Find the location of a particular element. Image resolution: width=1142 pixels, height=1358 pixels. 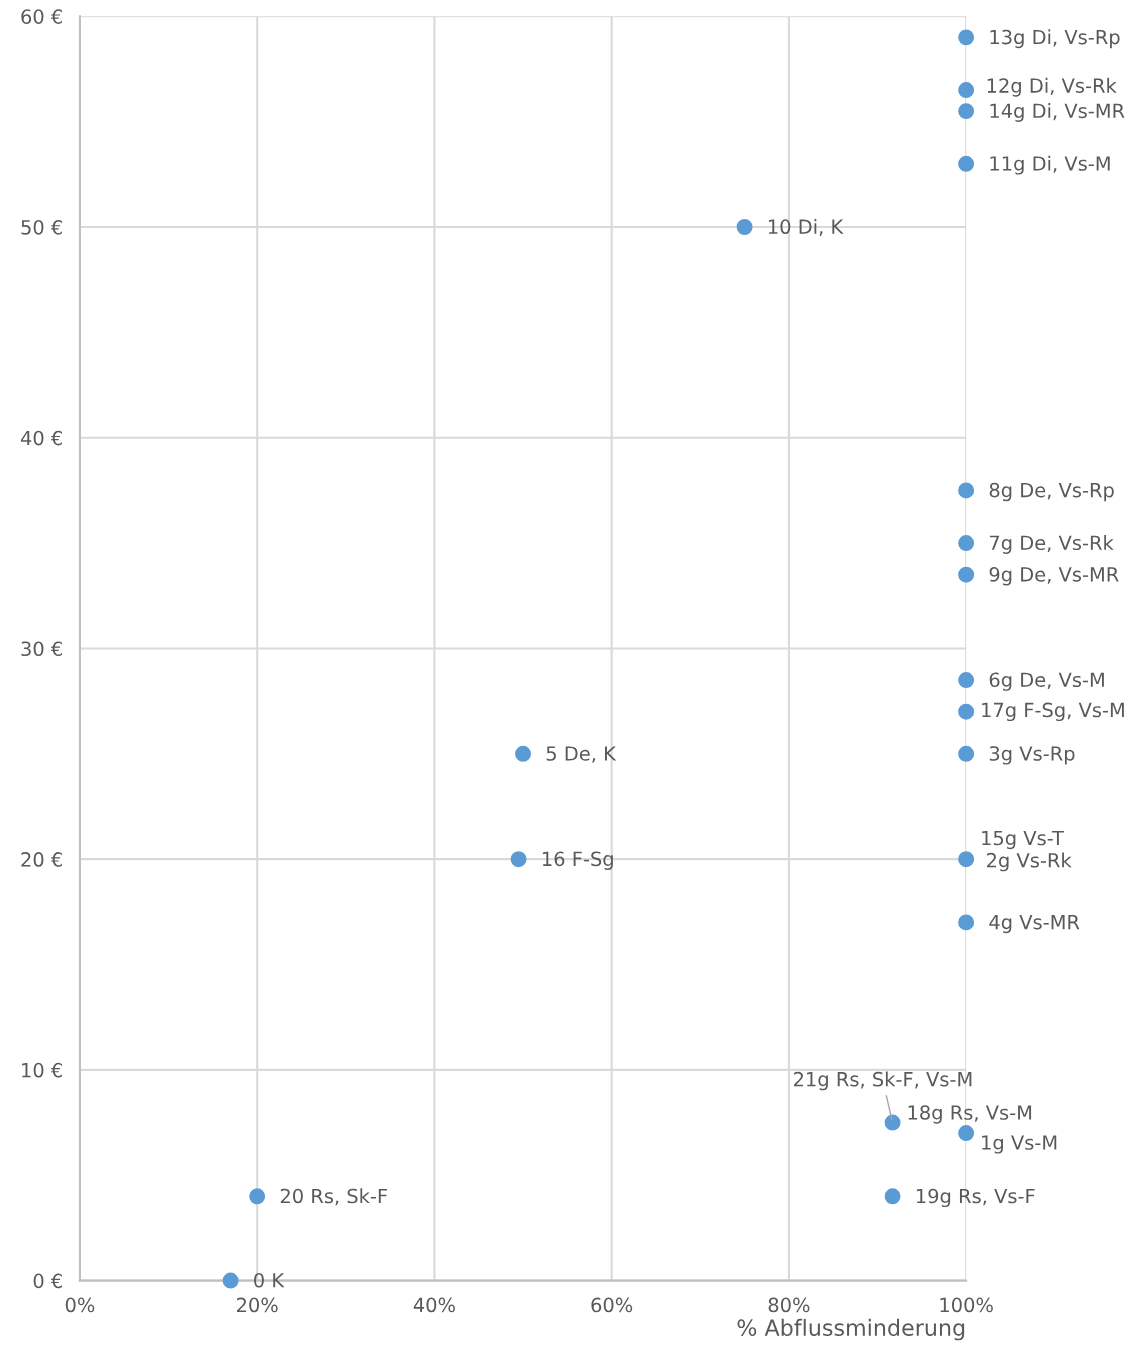

x-axis-title: % Abflussminderung is located at coordinates (851, 1329).